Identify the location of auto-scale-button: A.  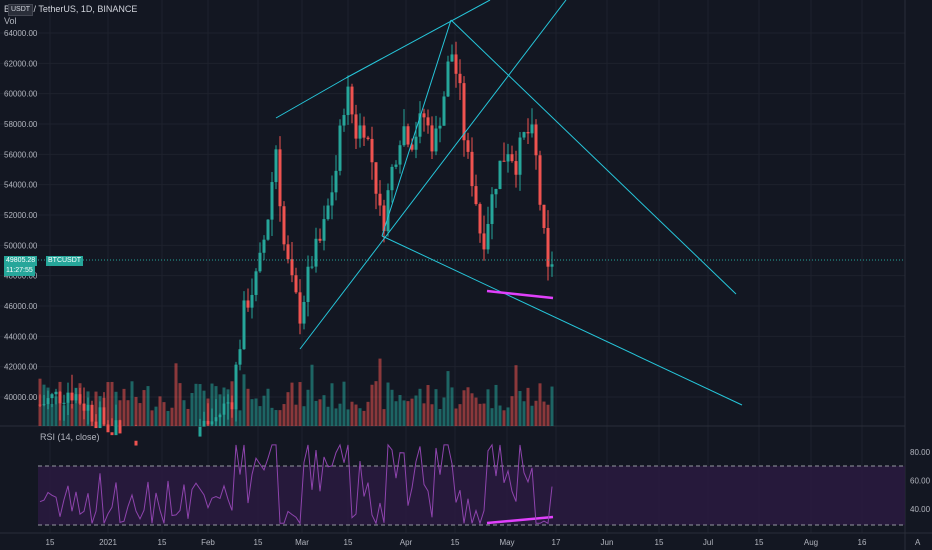
(918, 542).